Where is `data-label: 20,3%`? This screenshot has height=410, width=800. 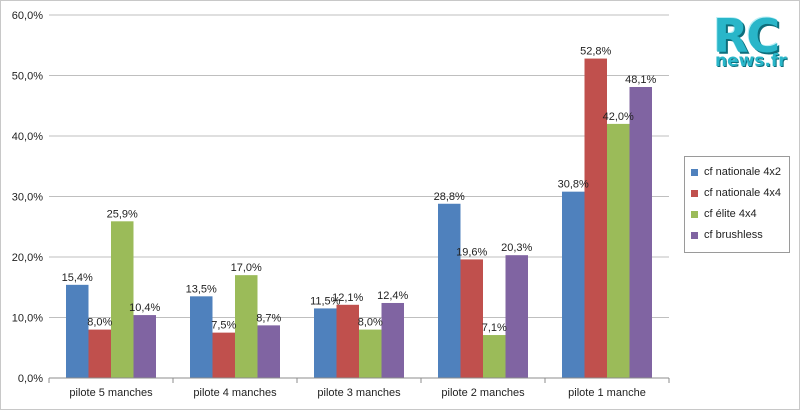
data-label: 20,3% is located at coordinates (516, 248).